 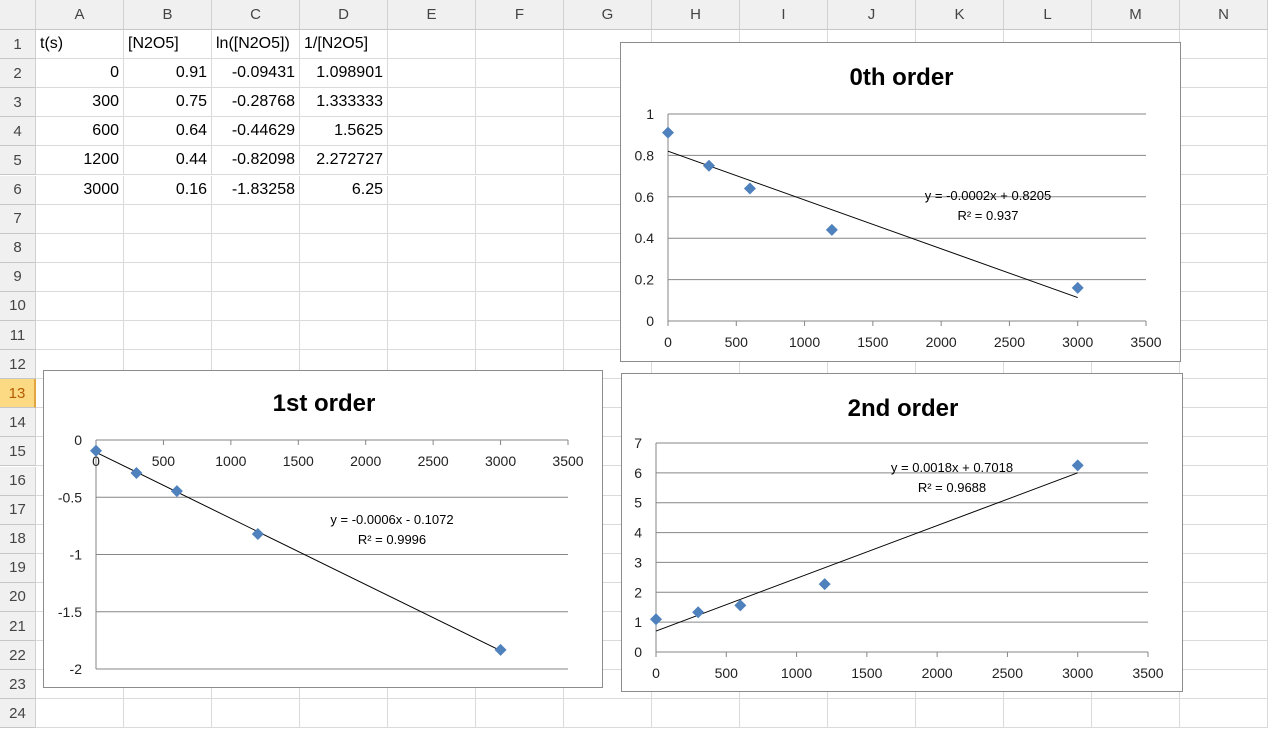 What do you see at coordinates (1224, 74) in the screenshot?
I see `cell-N2` at bounding box center [1224, 74].